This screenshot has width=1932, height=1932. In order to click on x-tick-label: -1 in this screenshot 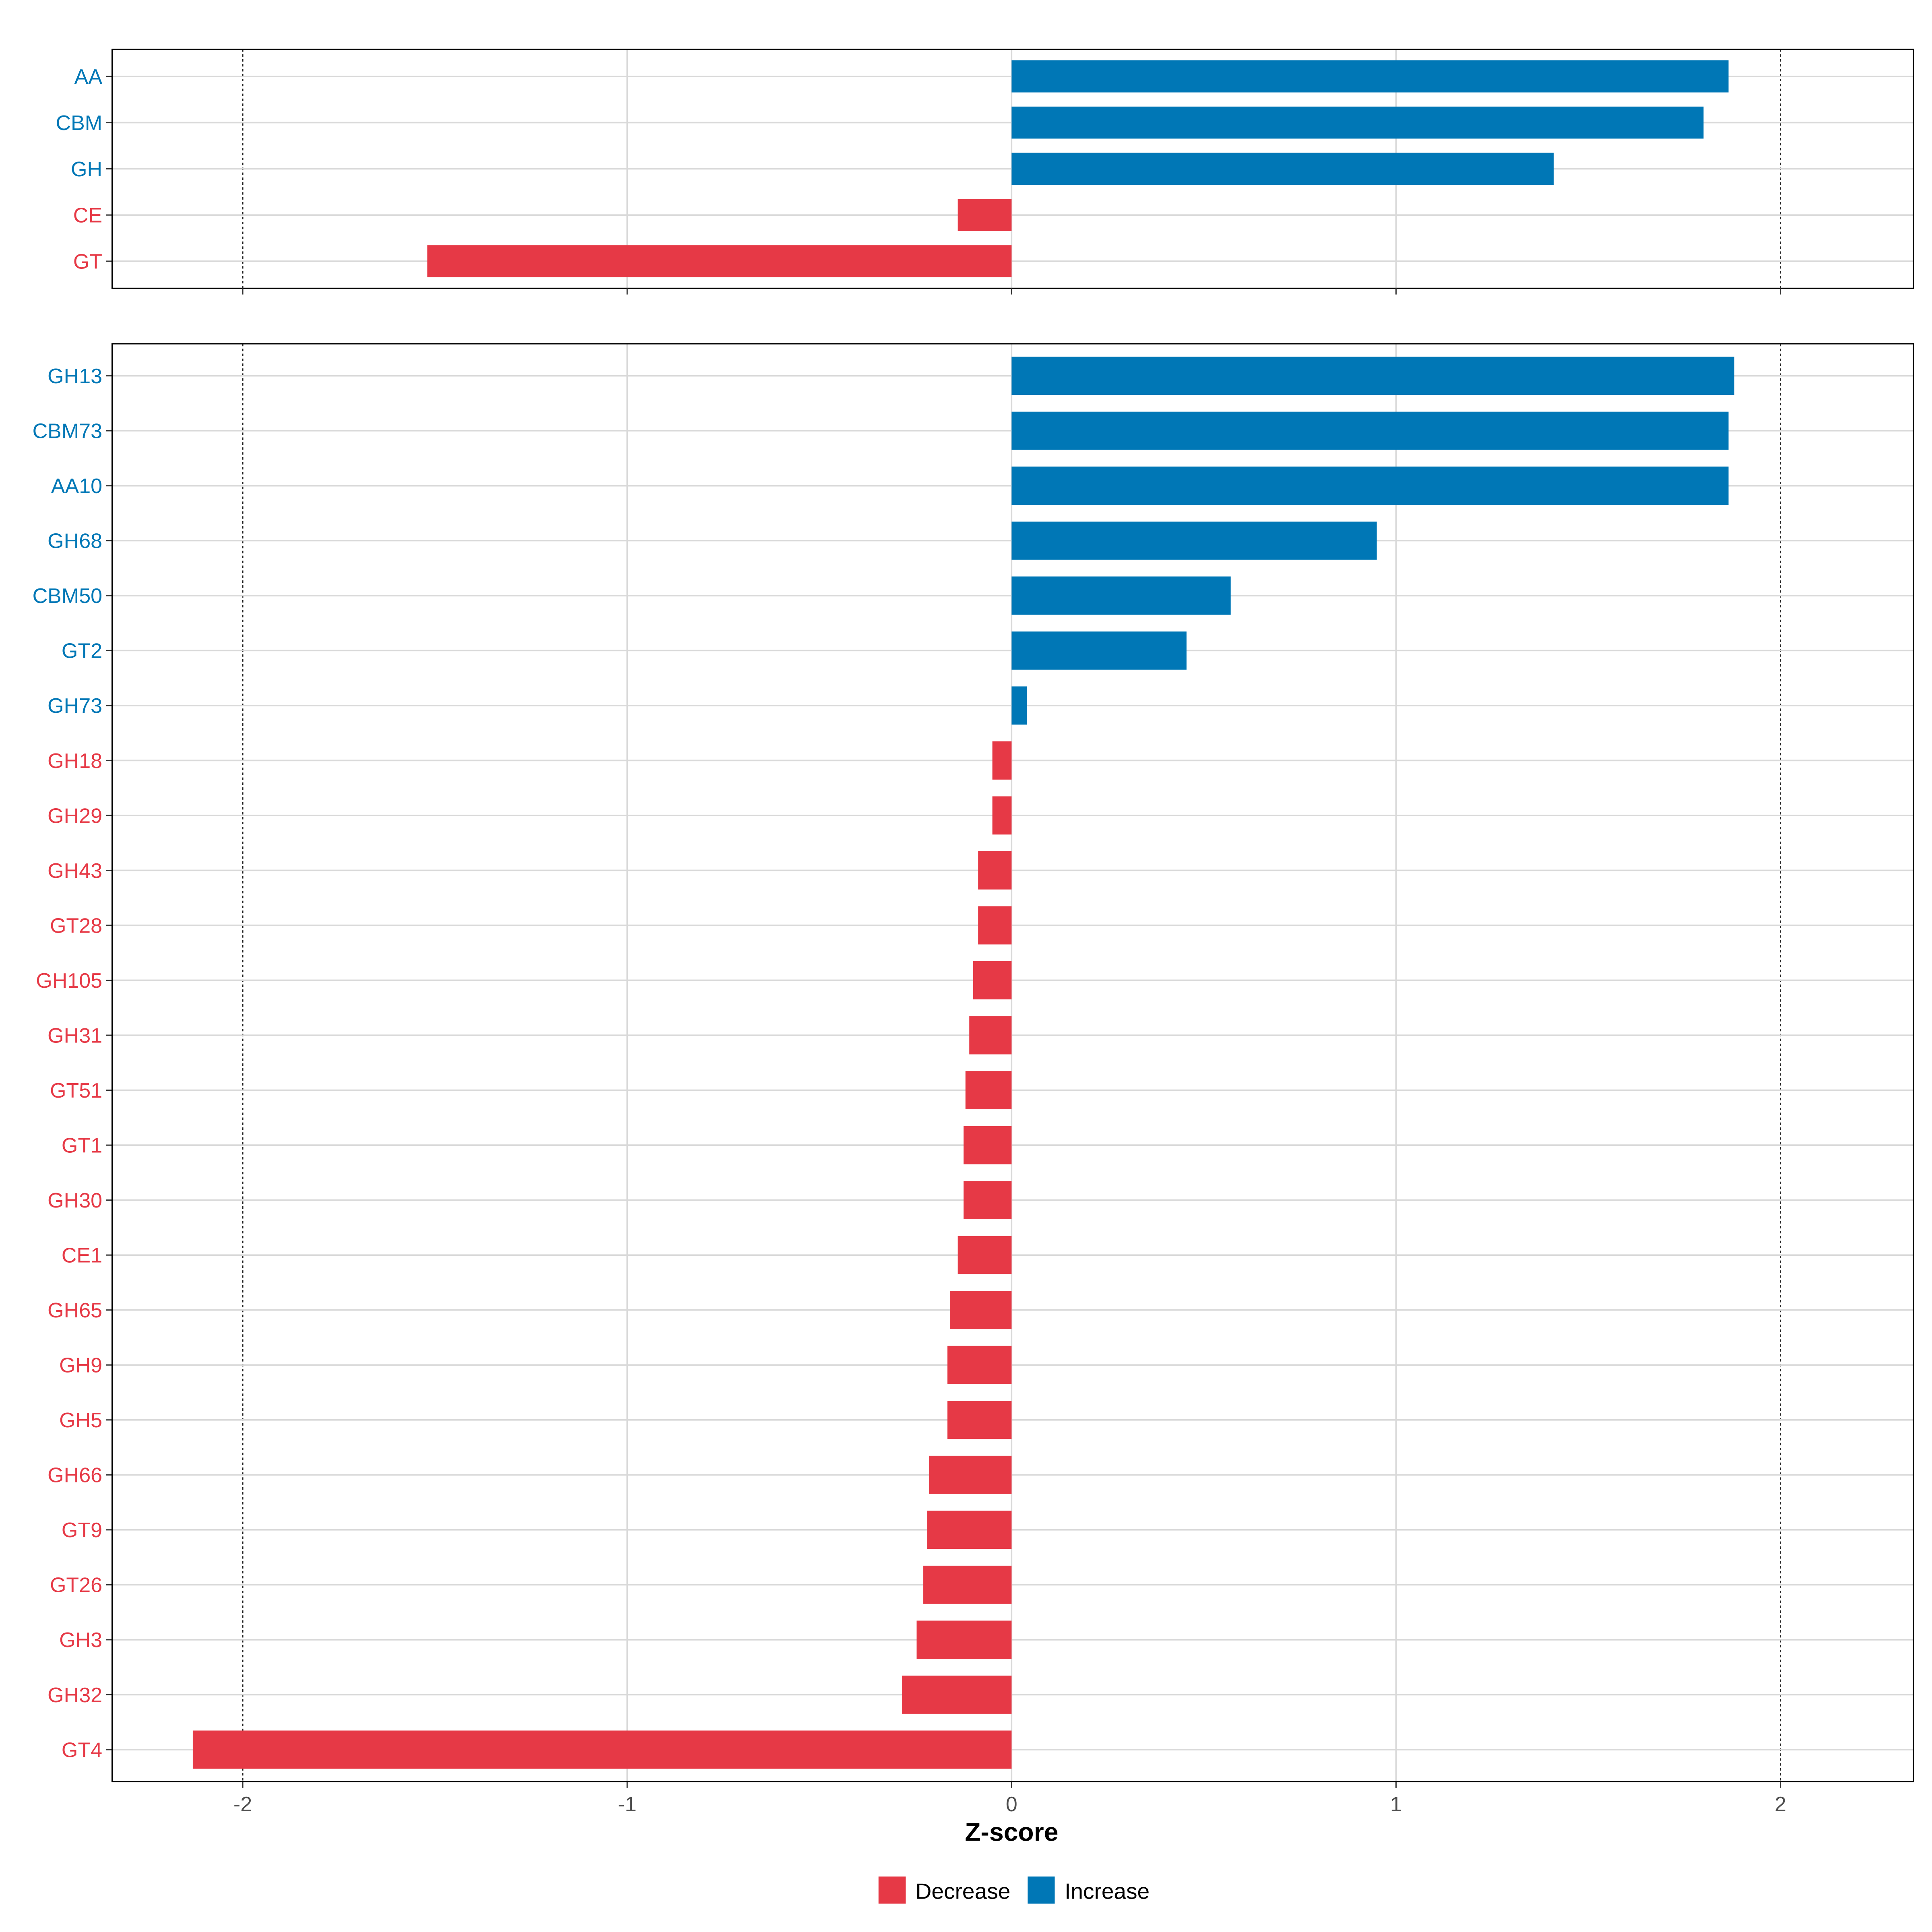, I will do `click(627, 1804)`.